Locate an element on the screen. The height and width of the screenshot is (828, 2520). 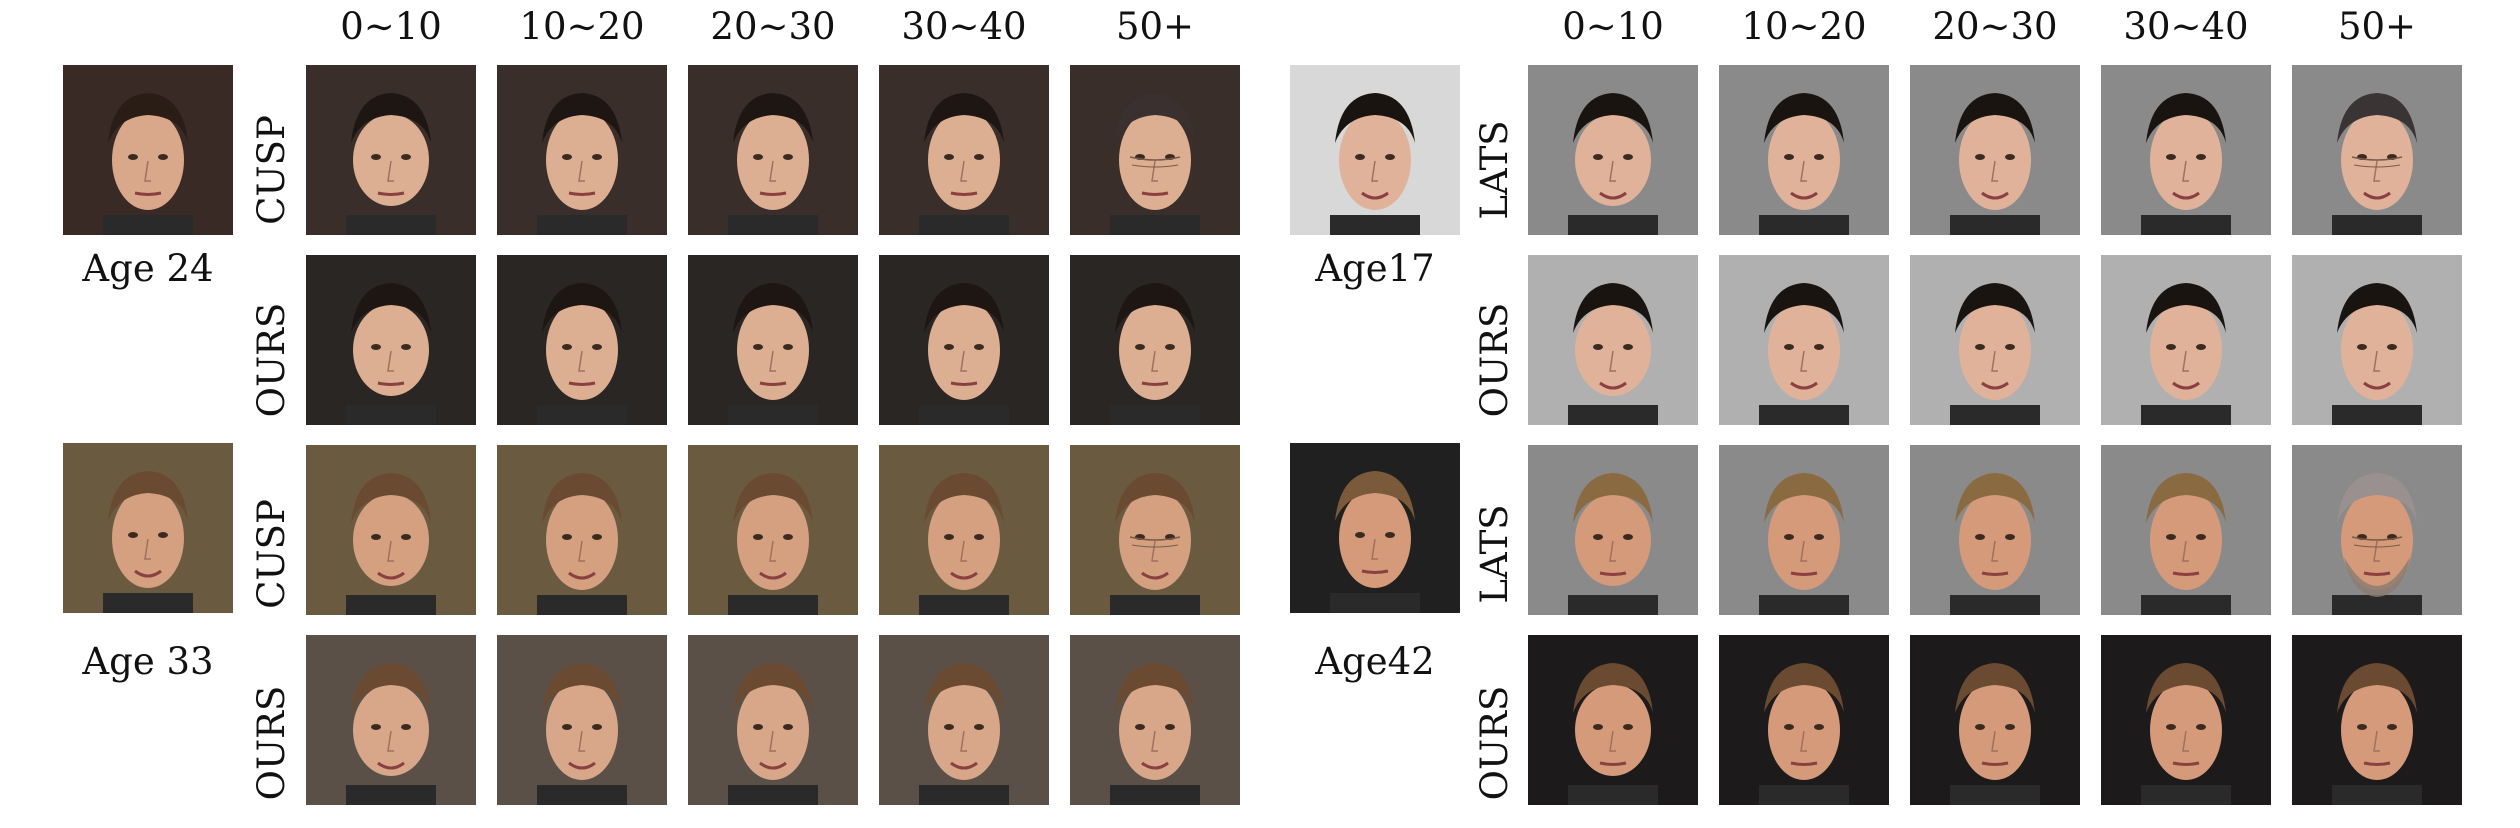
cusp-output-subject1-col2 is located at coordinates (773, 150).